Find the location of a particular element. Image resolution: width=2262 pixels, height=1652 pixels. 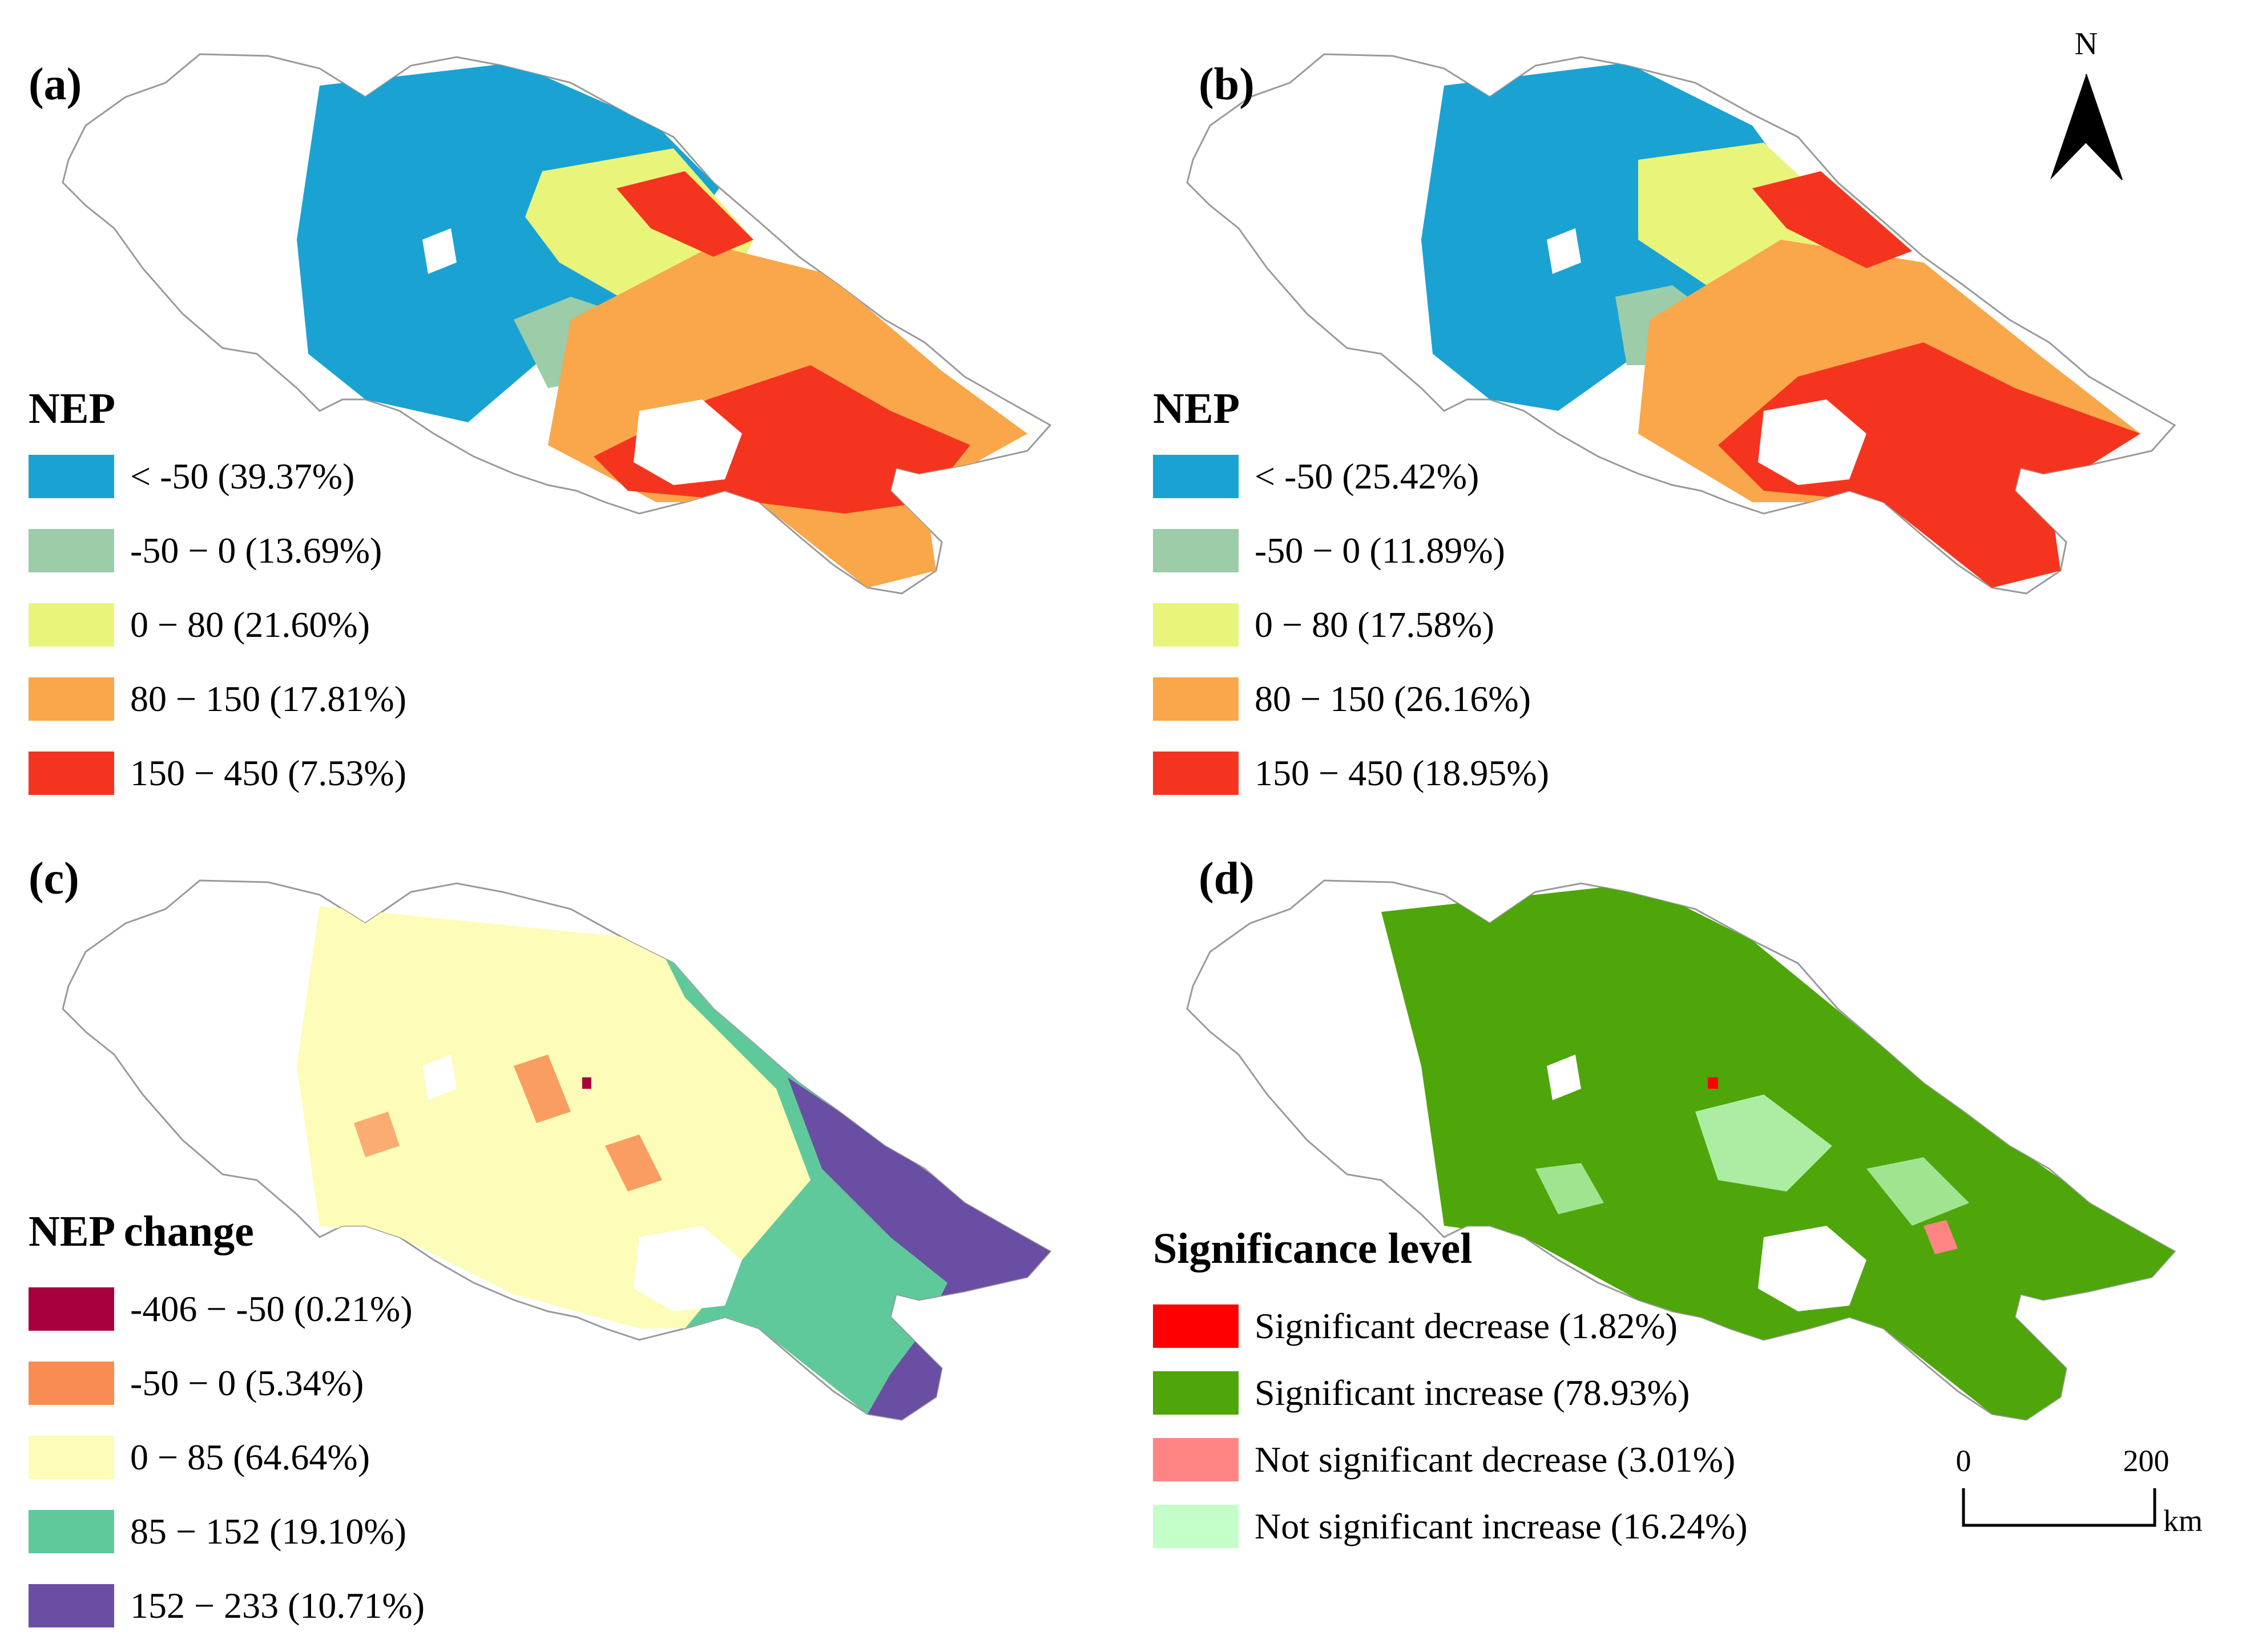

region-significant-decrease is located at coordinates (1713, 1083).